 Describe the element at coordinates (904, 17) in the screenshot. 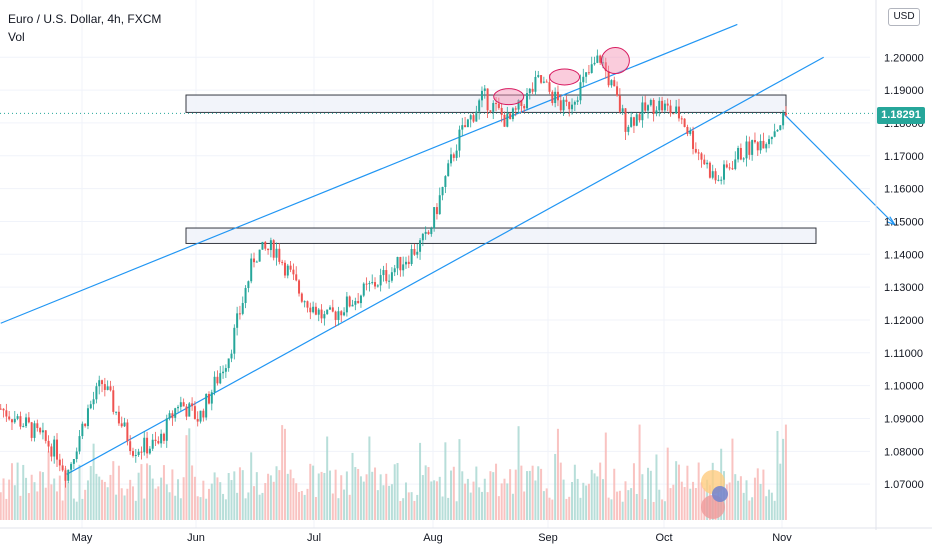

I see `currency-button: USD` at that location.